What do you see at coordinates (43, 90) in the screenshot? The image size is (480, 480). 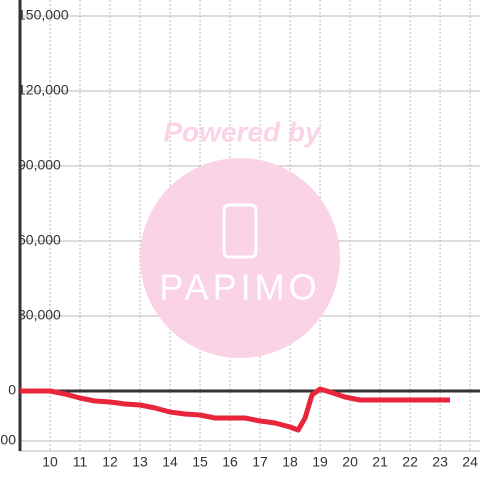 I see `y-tick-label: 120,000` at bounding box center [43, 90].